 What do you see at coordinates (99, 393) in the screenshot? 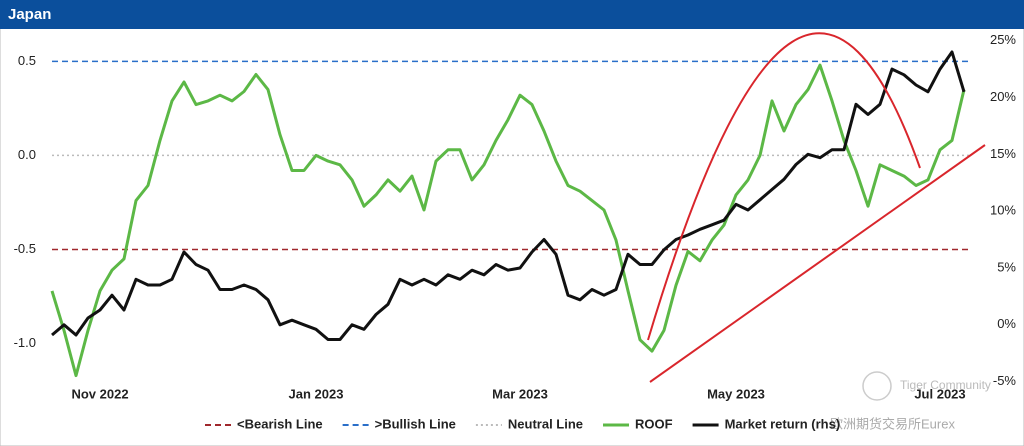
I see `x-tick-label: Nov 2022` at bounding box center [99, 393].